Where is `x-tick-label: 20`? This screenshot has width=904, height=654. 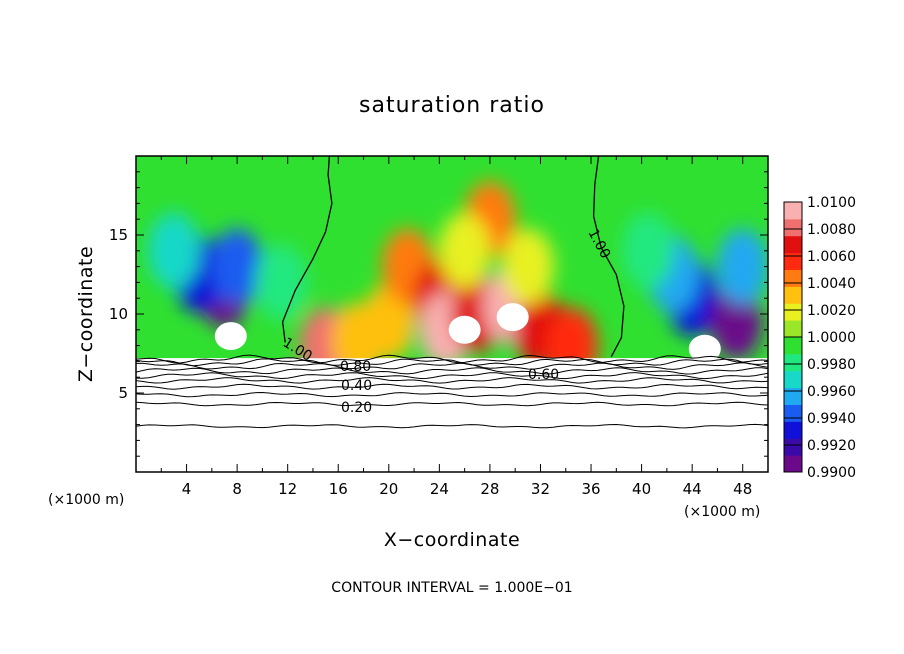
x-tick-label: 20 is located at coordinates (388, 489).